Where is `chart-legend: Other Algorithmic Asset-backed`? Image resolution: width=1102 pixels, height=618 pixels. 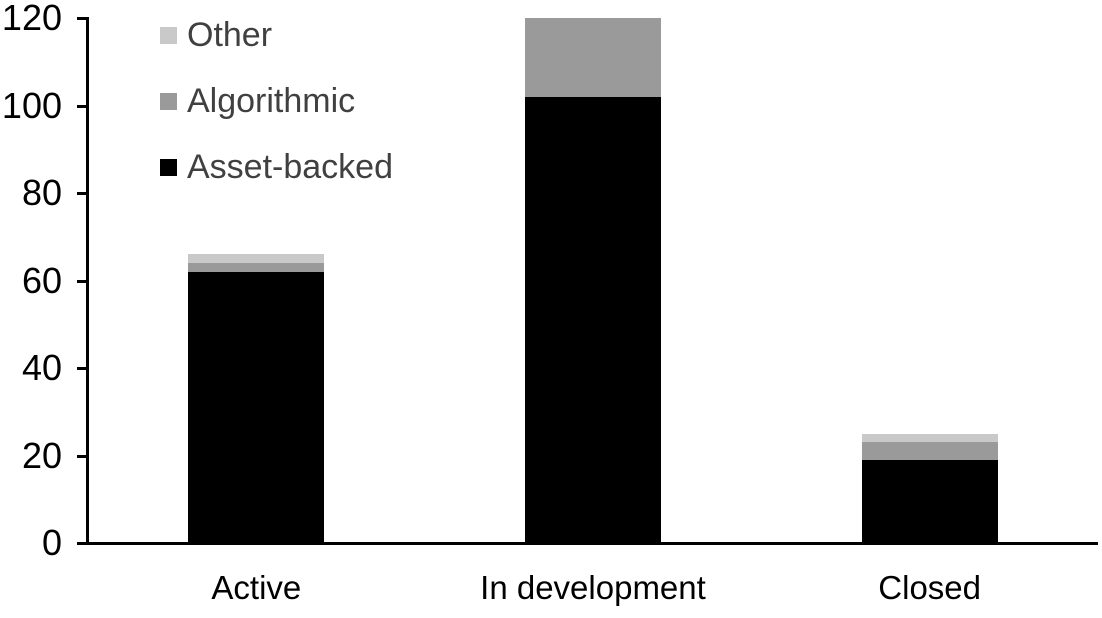
chart-legend: Other Algorithmic Asset-backed is located at coordinates (276, 101).